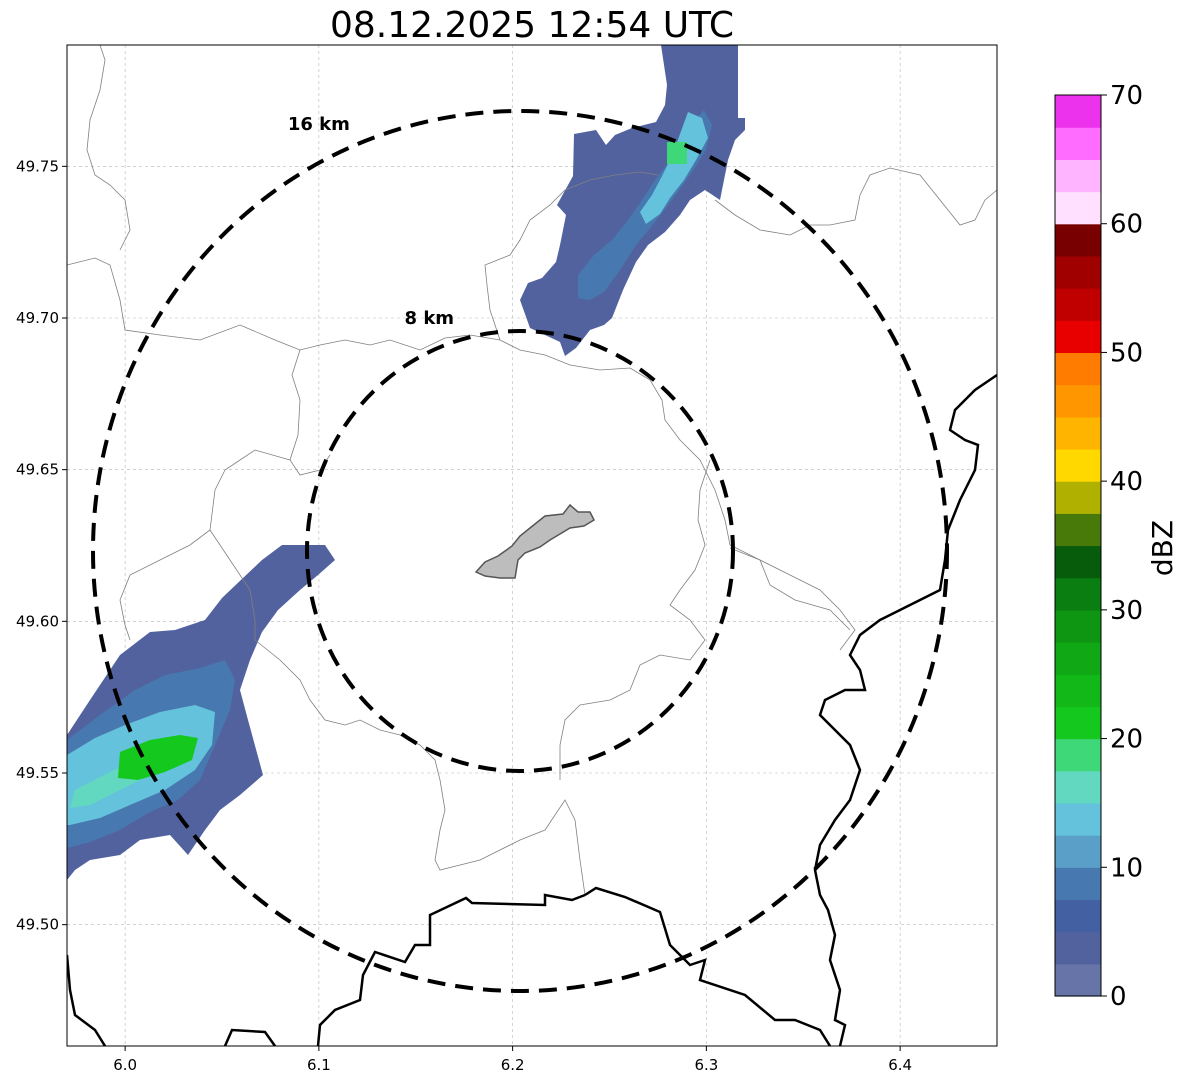 This screenshot has height=1084, width=1188. I want to click on y-tick-label: 49.75, so click(37, 166).